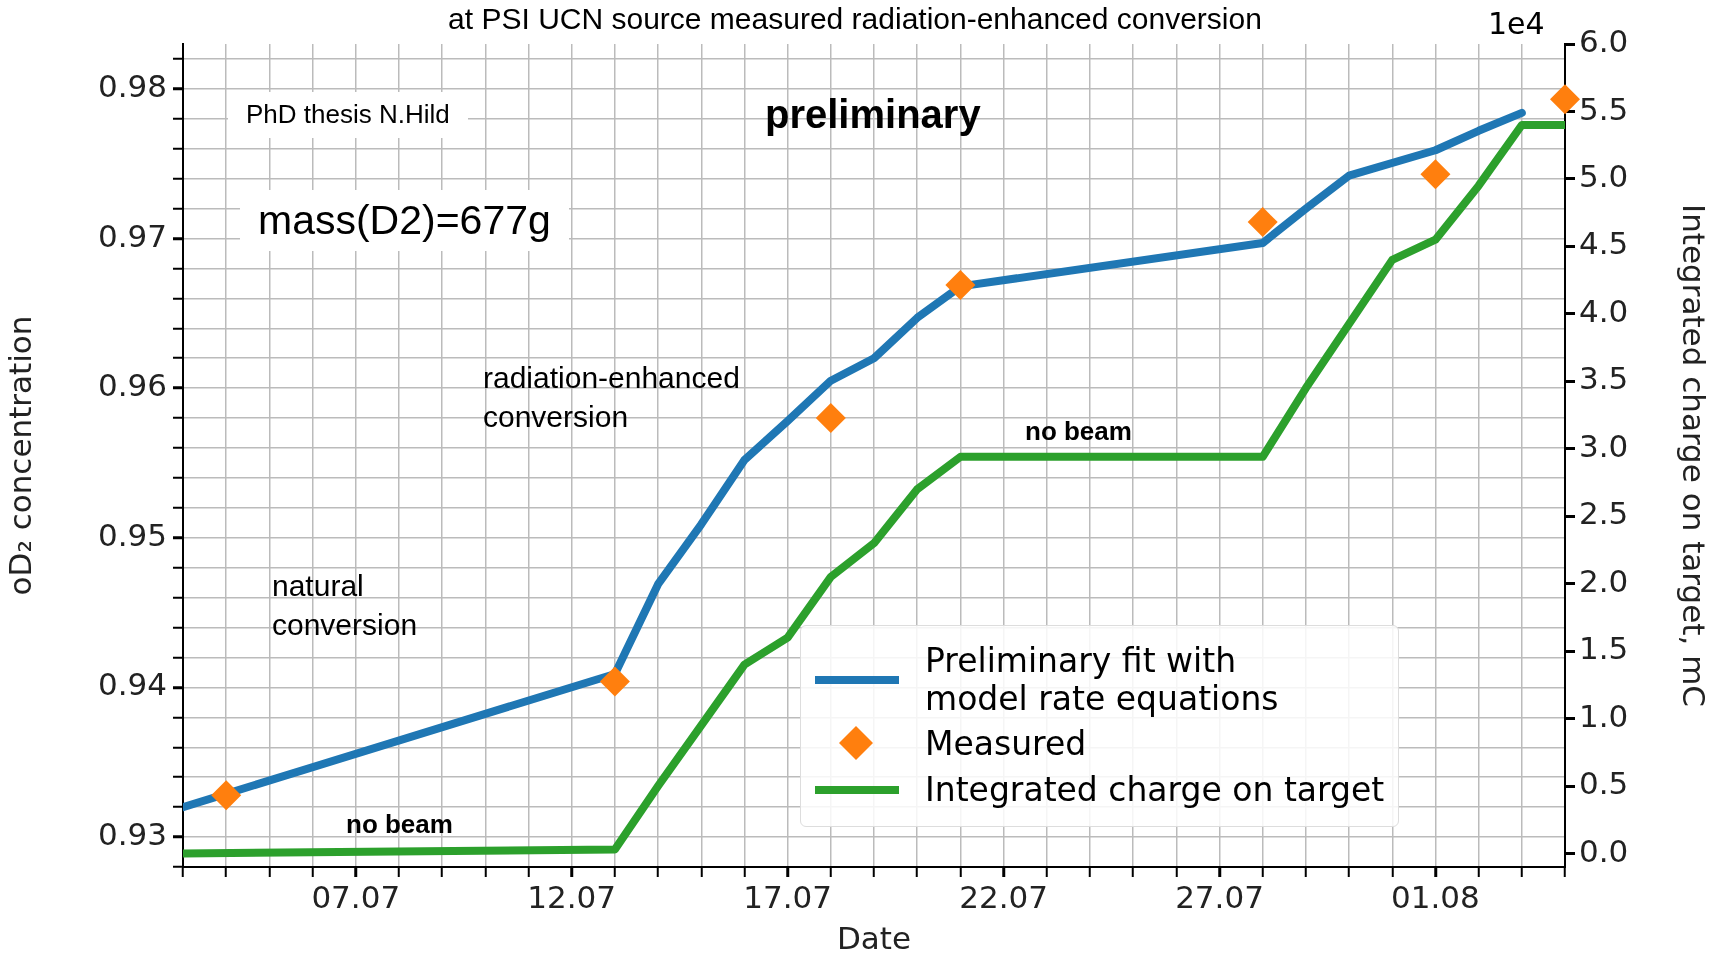 The height and width of the screenshot is (964, 1710). What do you see at coordinates (1604, 850) in the screenshot?
I see `y2-tick-label: 0.0` at bounding box center [1604, 850].